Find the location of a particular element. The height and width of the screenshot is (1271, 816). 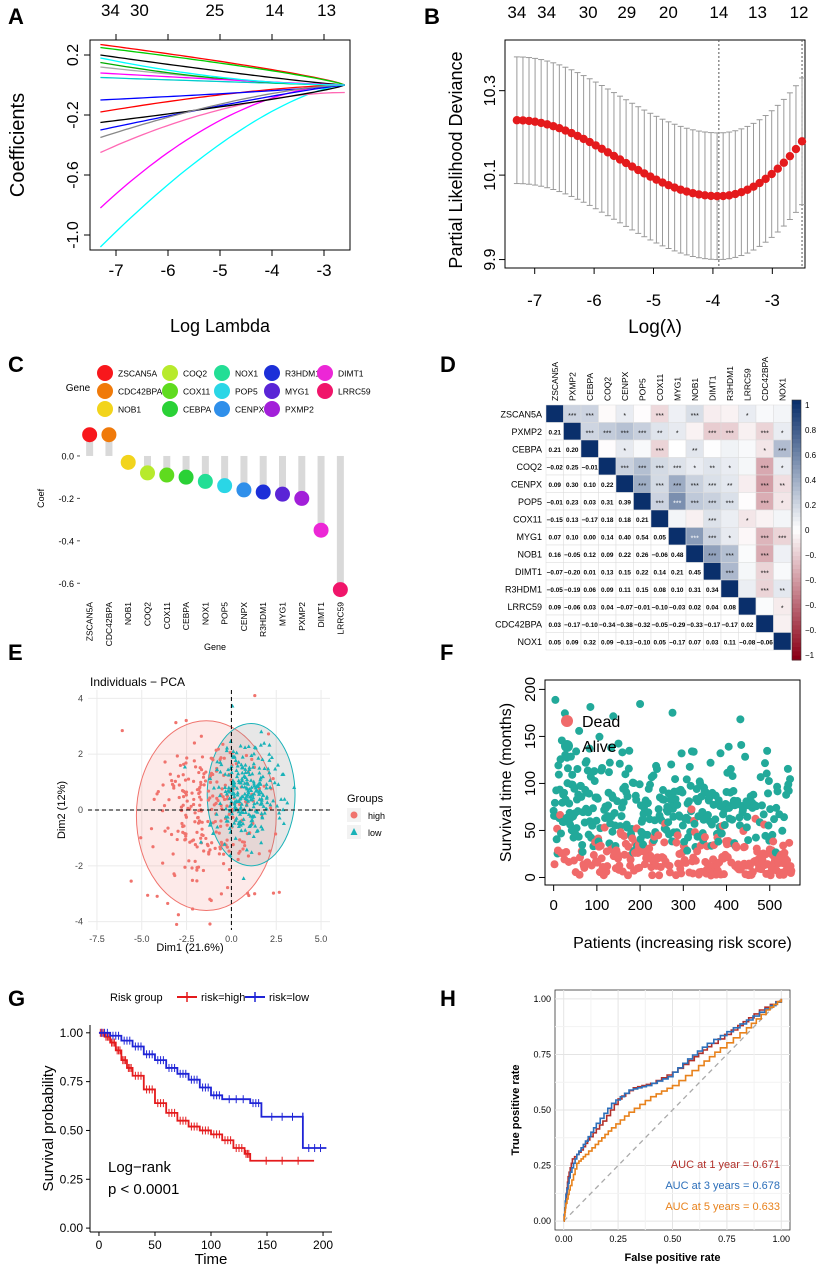

correlation-value: 0.20 is located at coordinates (572, 450).